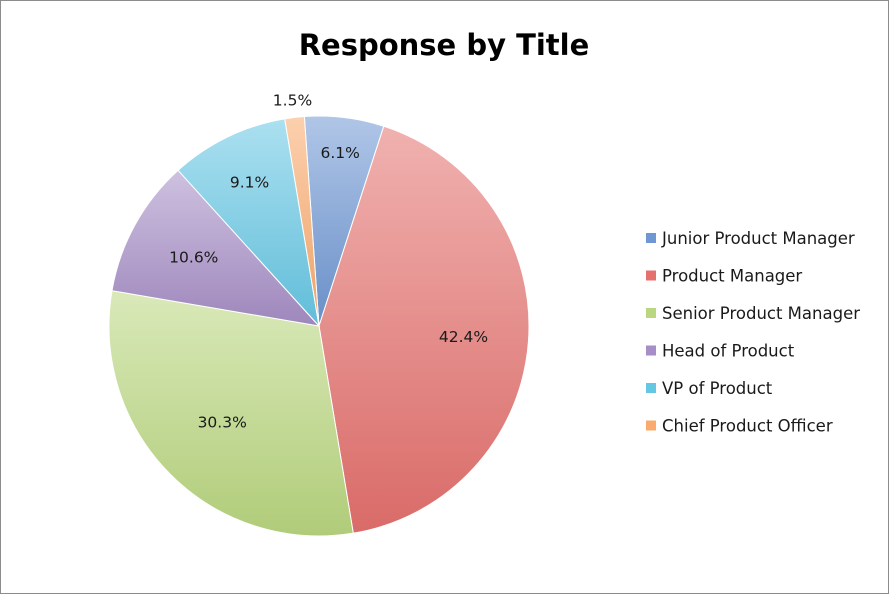 This screenshot has width=889, height=594. I want to click on slice-head-of-product, so click(216, 248).